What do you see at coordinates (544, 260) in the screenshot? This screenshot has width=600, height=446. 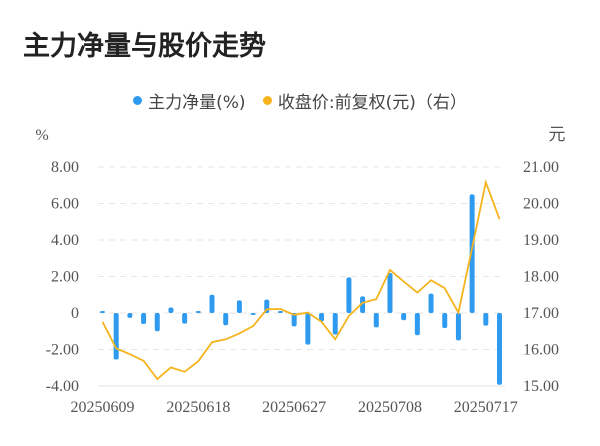 I see `right-axis: 元 21.00 20.00 19.00 18.00 17.00 16.00 15.00` at bounding box center [544, 260].